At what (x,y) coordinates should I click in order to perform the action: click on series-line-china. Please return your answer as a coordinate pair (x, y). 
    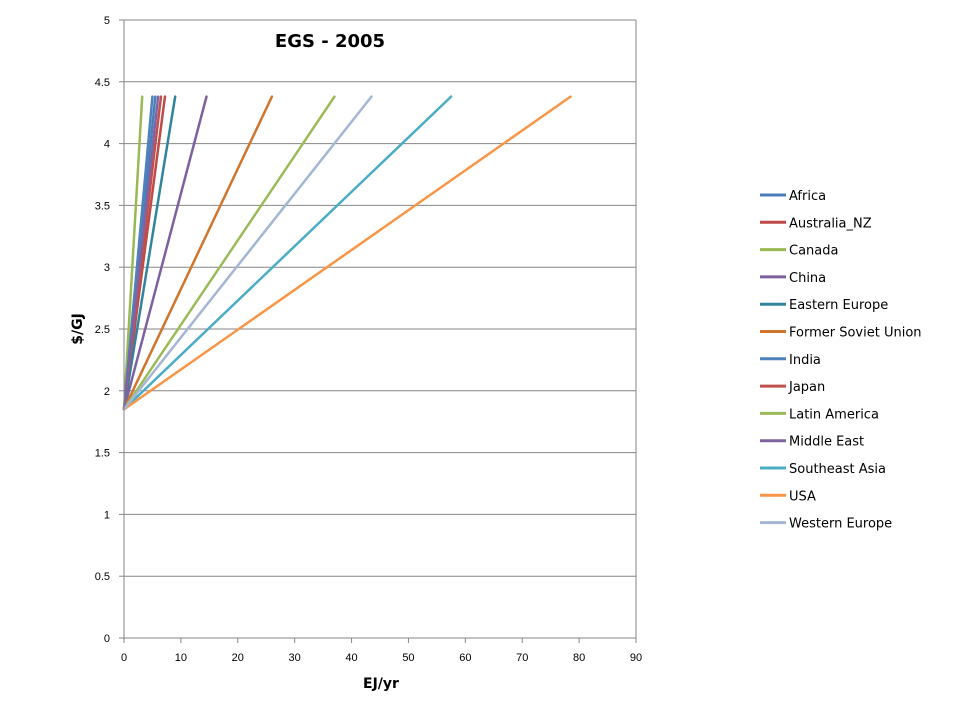
    Looking at the image, I should click on (165, 253).